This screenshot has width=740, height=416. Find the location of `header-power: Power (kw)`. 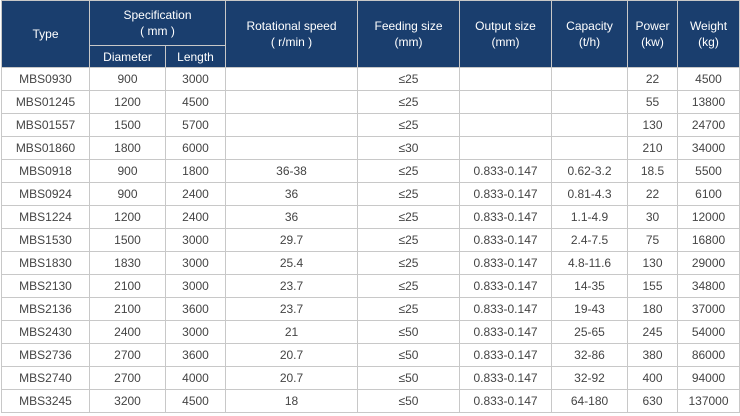

header-power: Power (kw) is located at coordinates (653, 34).